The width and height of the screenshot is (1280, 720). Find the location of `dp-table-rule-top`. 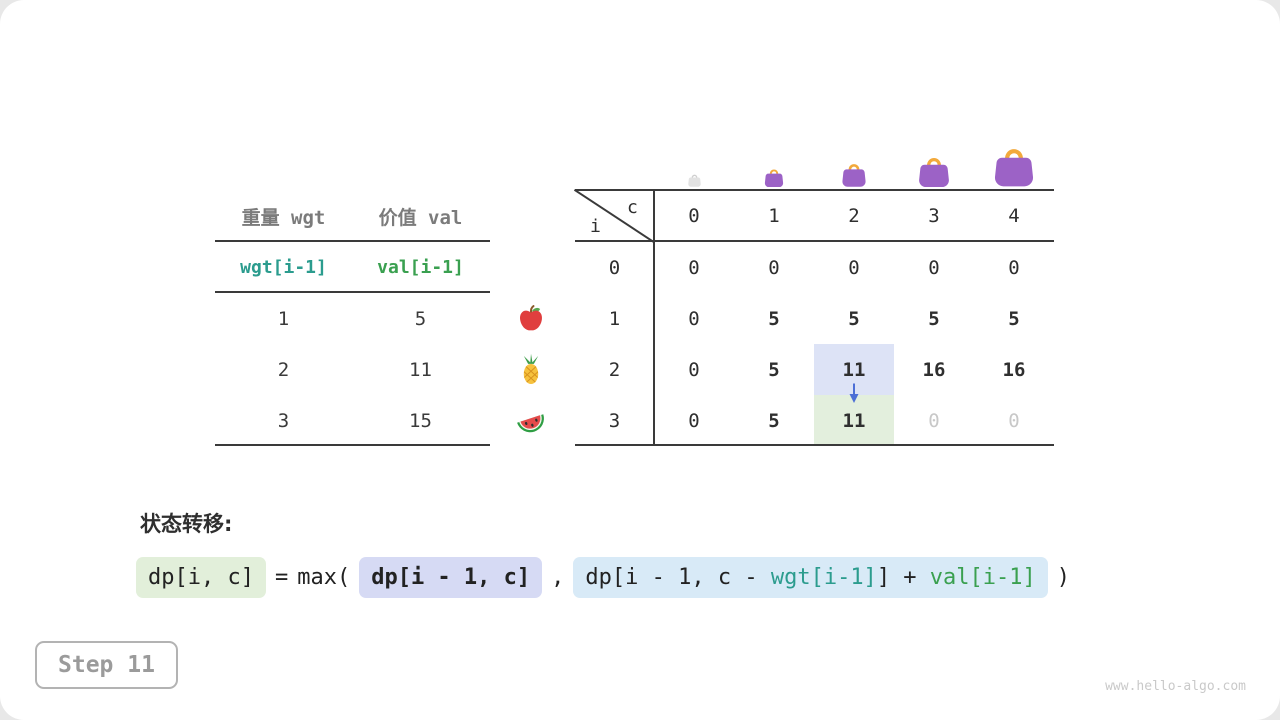

dp-table-rule-top is located at coordinates (814, 190).